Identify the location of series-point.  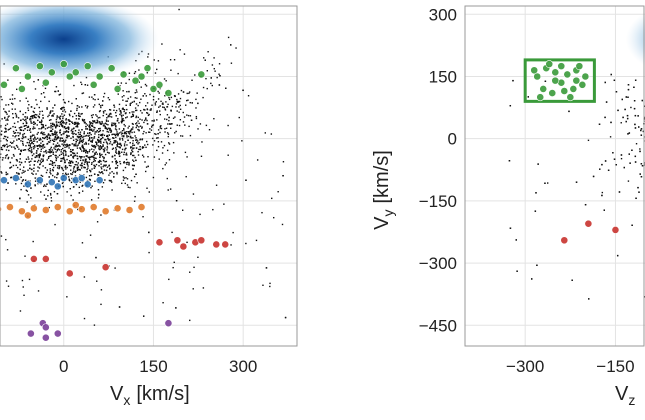
(45, 259).